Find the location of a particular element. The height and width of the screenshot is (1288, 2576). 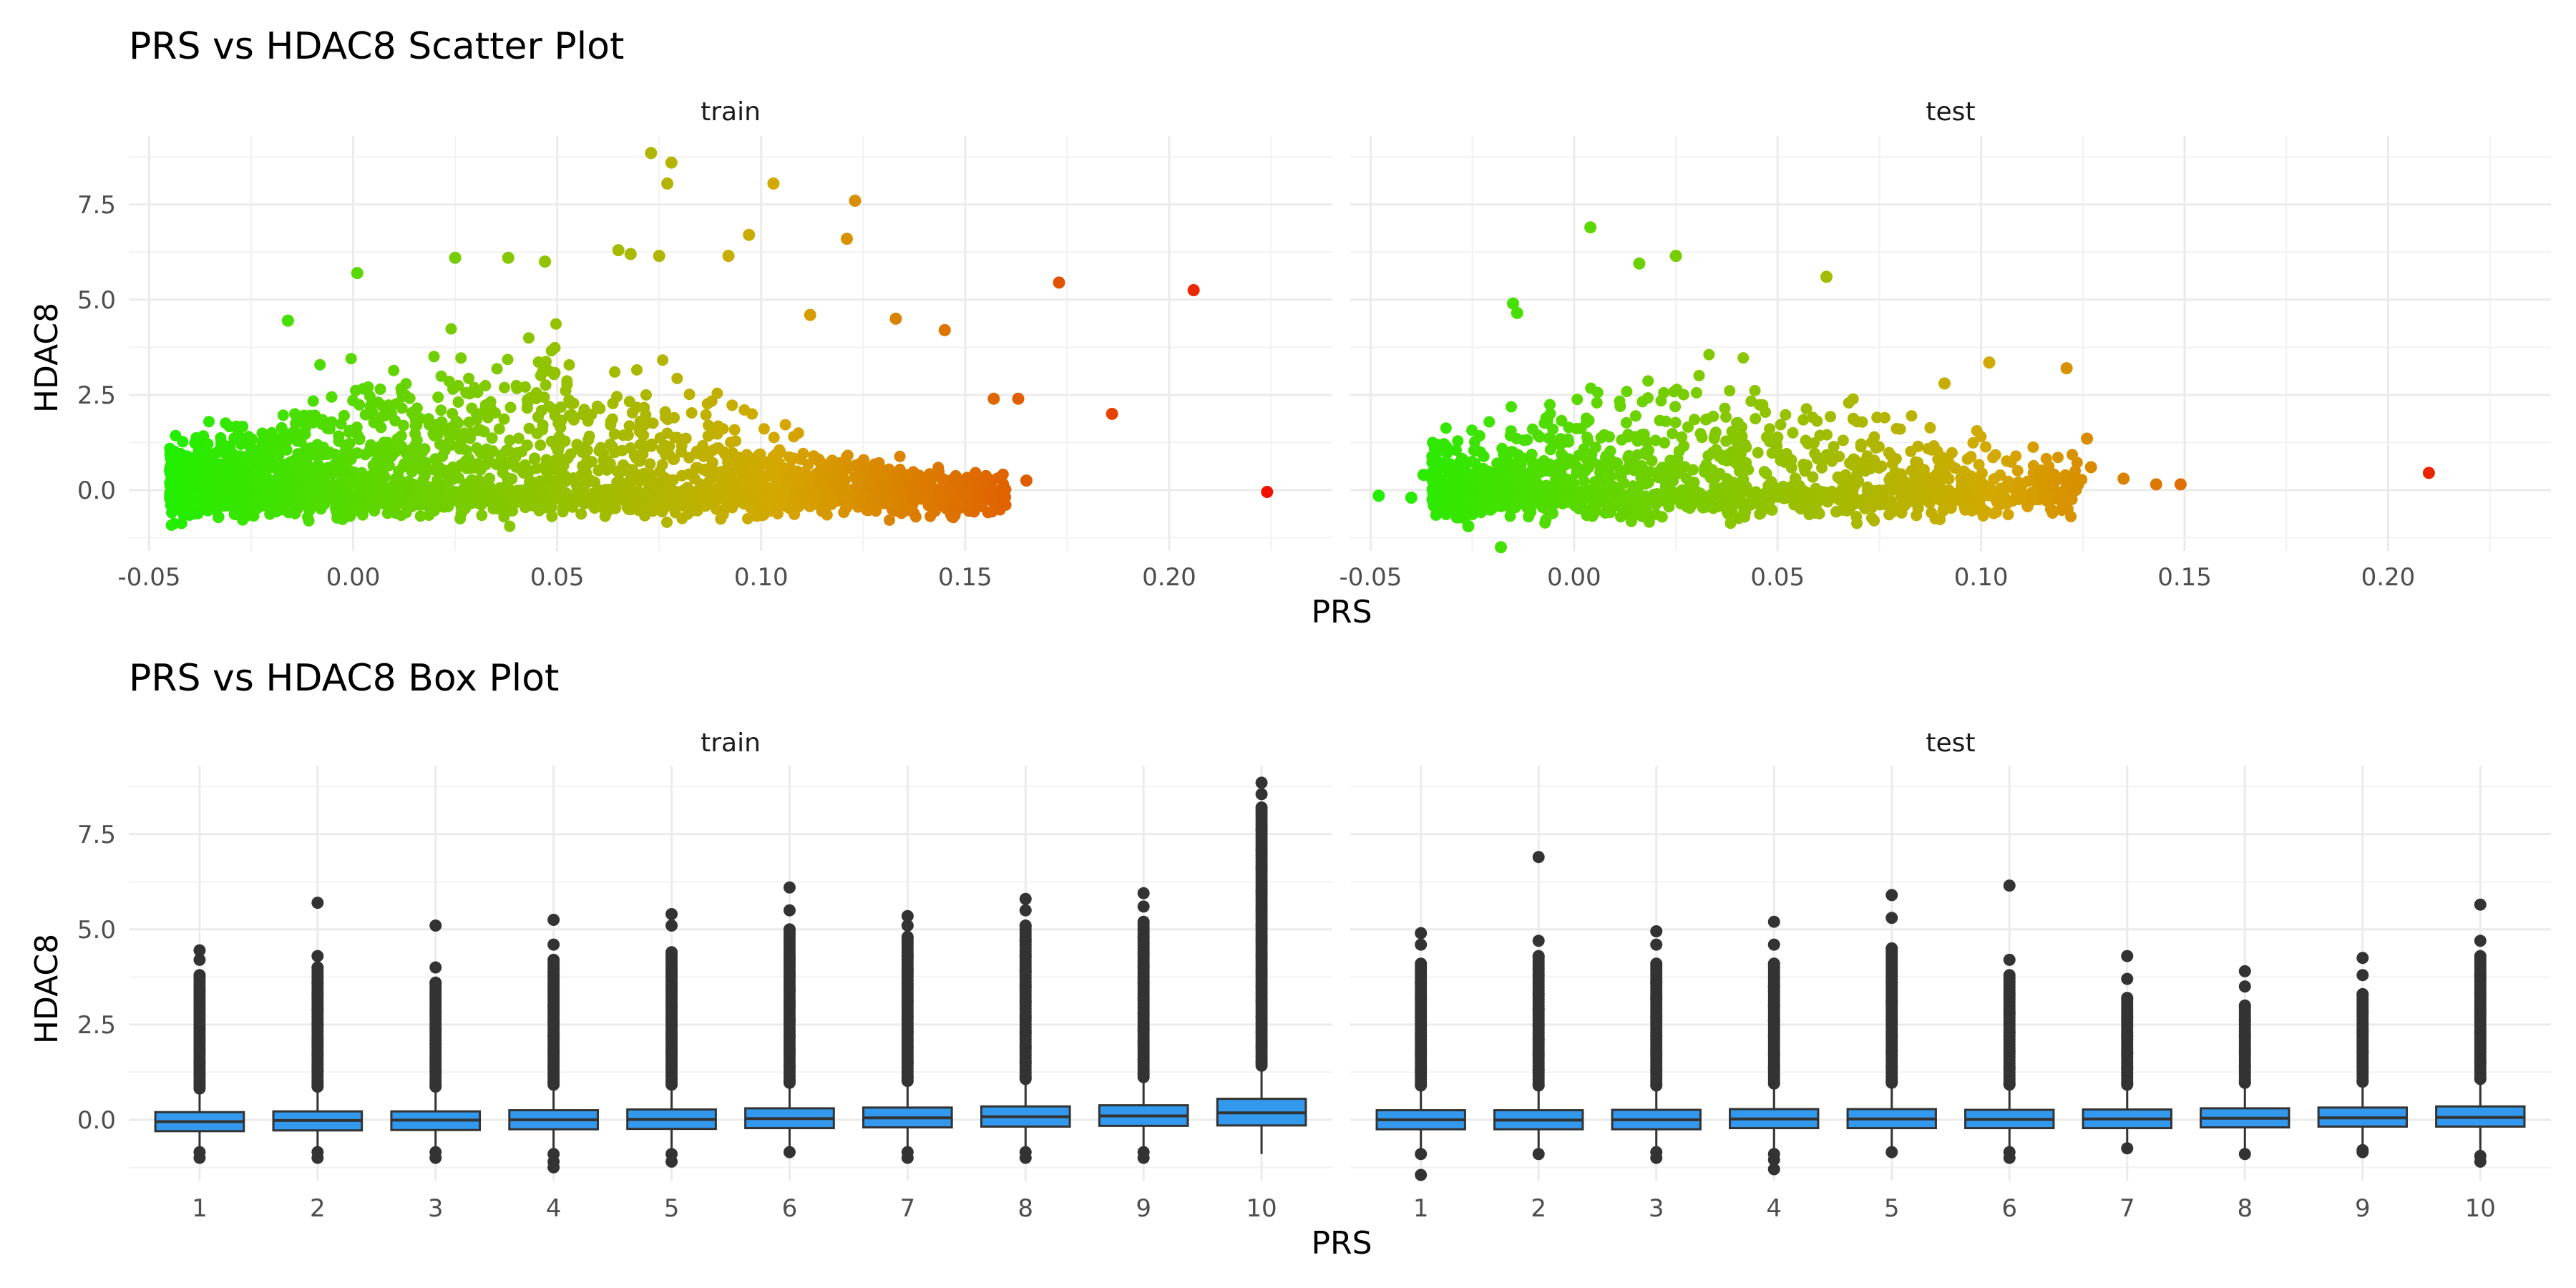

x-tick-label: 9 is located at coordinates (1143, 1208).